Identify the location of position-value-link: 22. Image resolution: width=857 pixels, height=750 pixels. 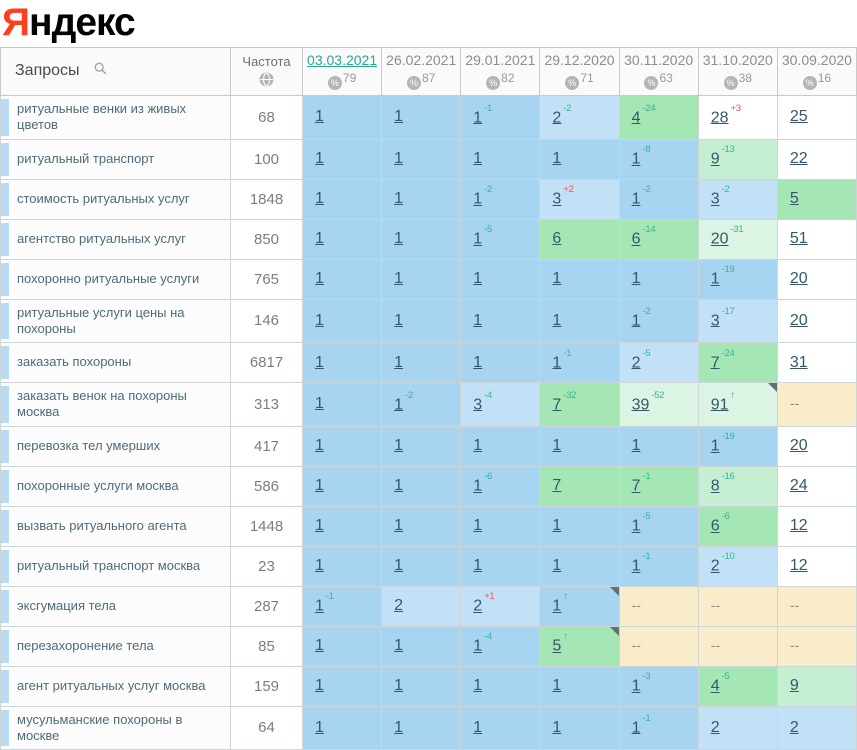
(798, 158).